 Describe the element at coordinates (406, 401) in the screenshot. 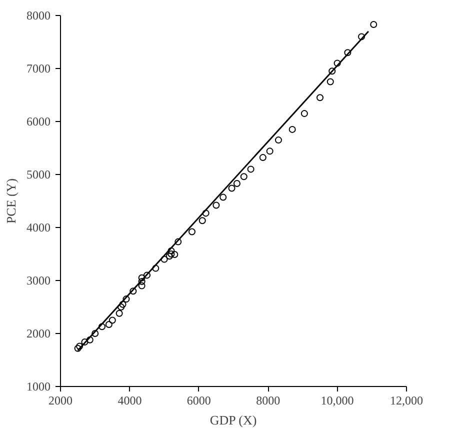

I see `x-tick-label: 12,000` at that location.